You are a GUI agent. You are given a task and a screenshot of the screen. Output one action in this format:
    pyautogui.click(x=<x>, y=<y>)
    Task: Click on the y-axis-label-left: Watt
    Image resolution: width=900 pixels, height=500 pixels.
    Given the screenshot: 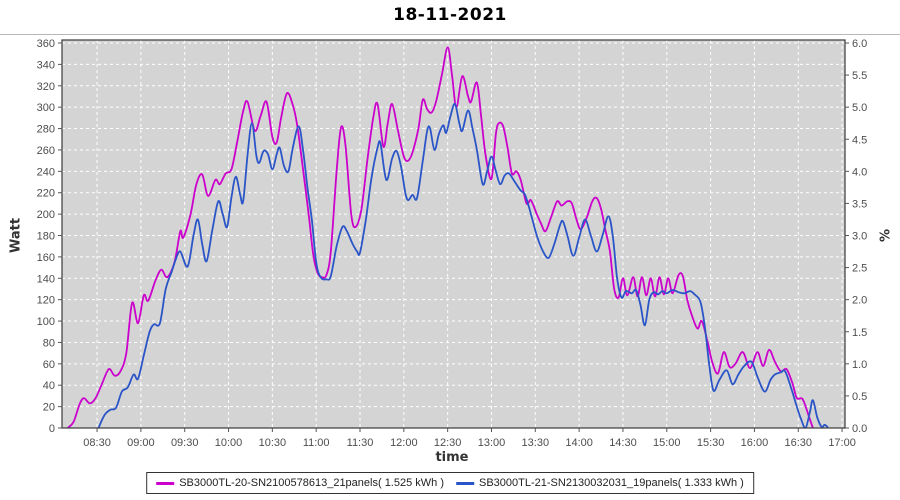 What is the action you would take?
    pyautogui.click(x=16, y=235)
    